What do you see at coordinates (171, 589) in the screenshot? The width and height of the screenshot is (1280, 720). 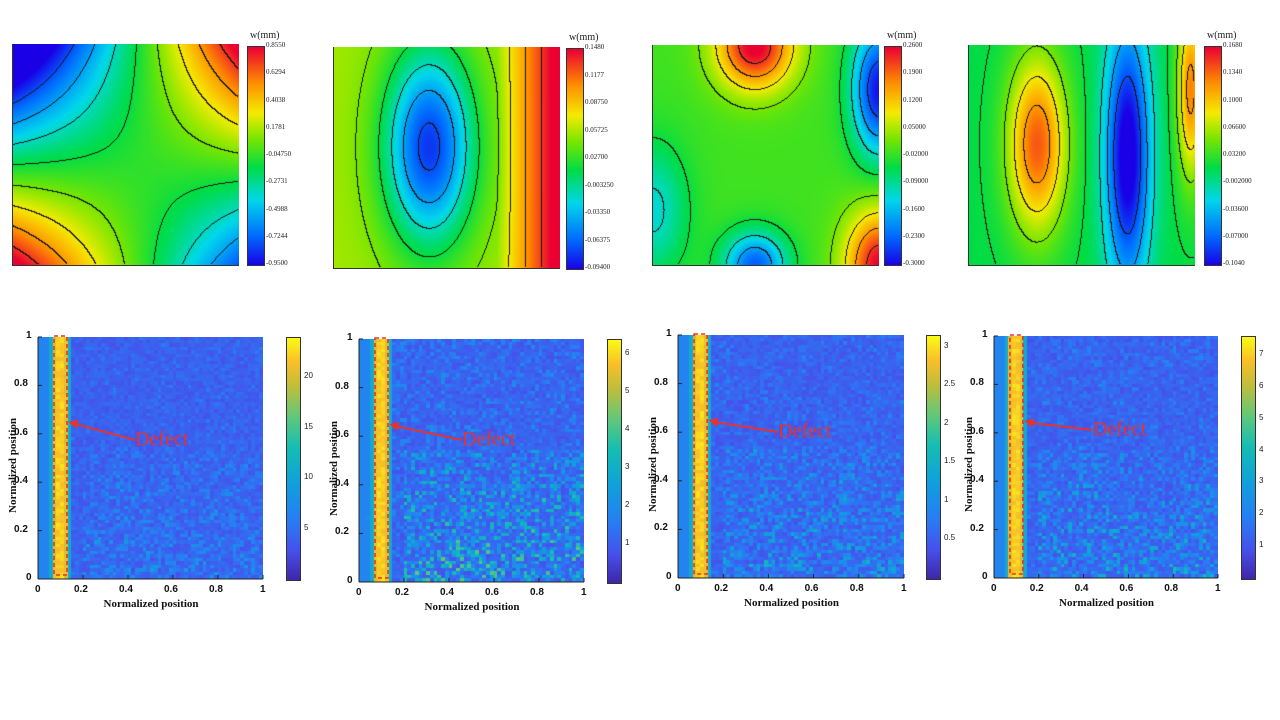 I see `x-tick-label: 0.6` at bounding box center [171, 589].